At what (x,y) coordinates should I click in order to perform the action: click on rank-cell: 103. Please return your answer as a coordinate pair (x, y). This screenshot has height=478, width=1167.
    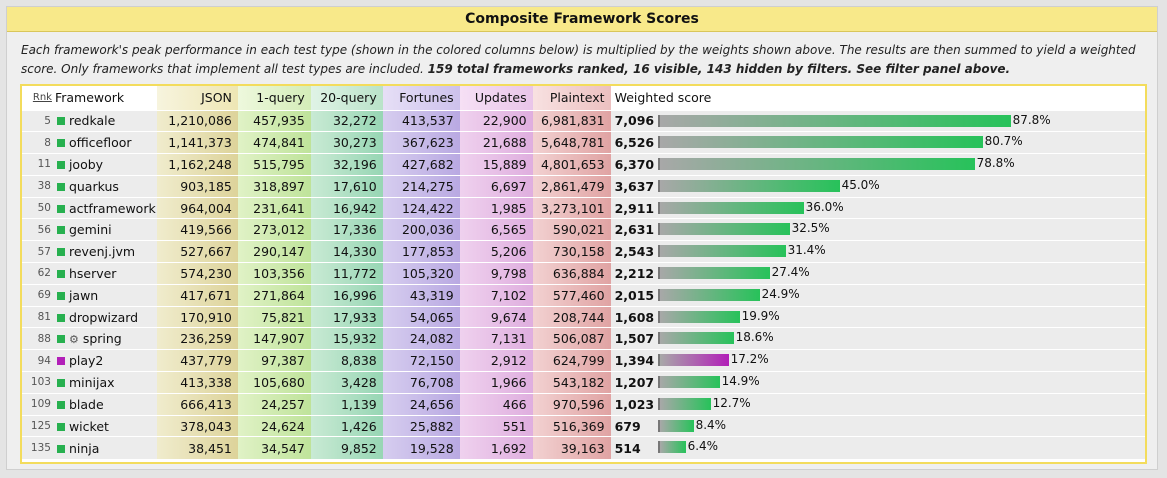
    Looking at the image, I should click on (38, 382).